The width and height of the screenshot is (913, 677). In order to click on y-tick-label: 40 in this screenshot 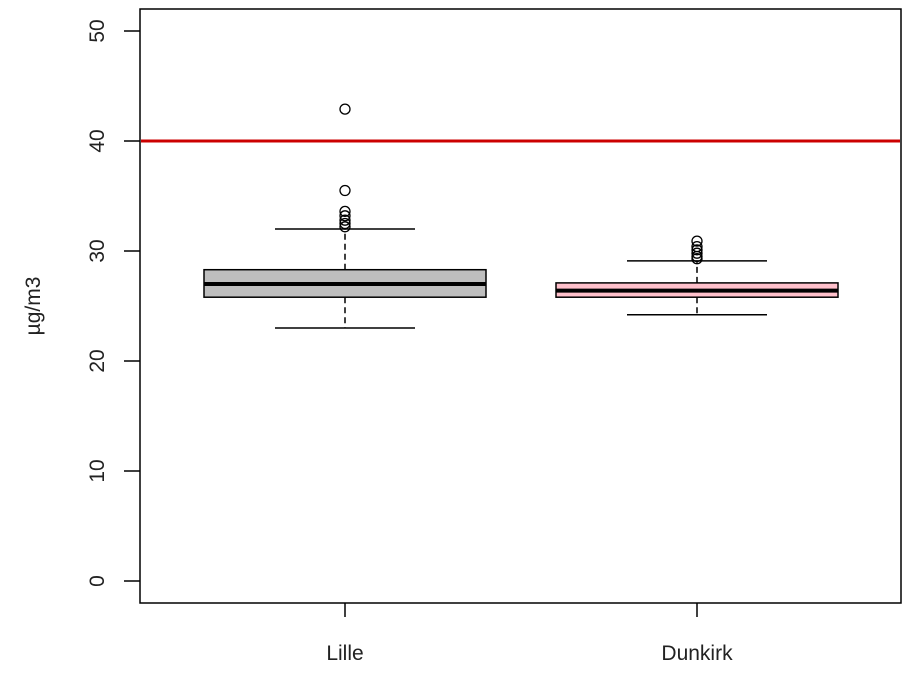, I will do `click(97, 140)`.